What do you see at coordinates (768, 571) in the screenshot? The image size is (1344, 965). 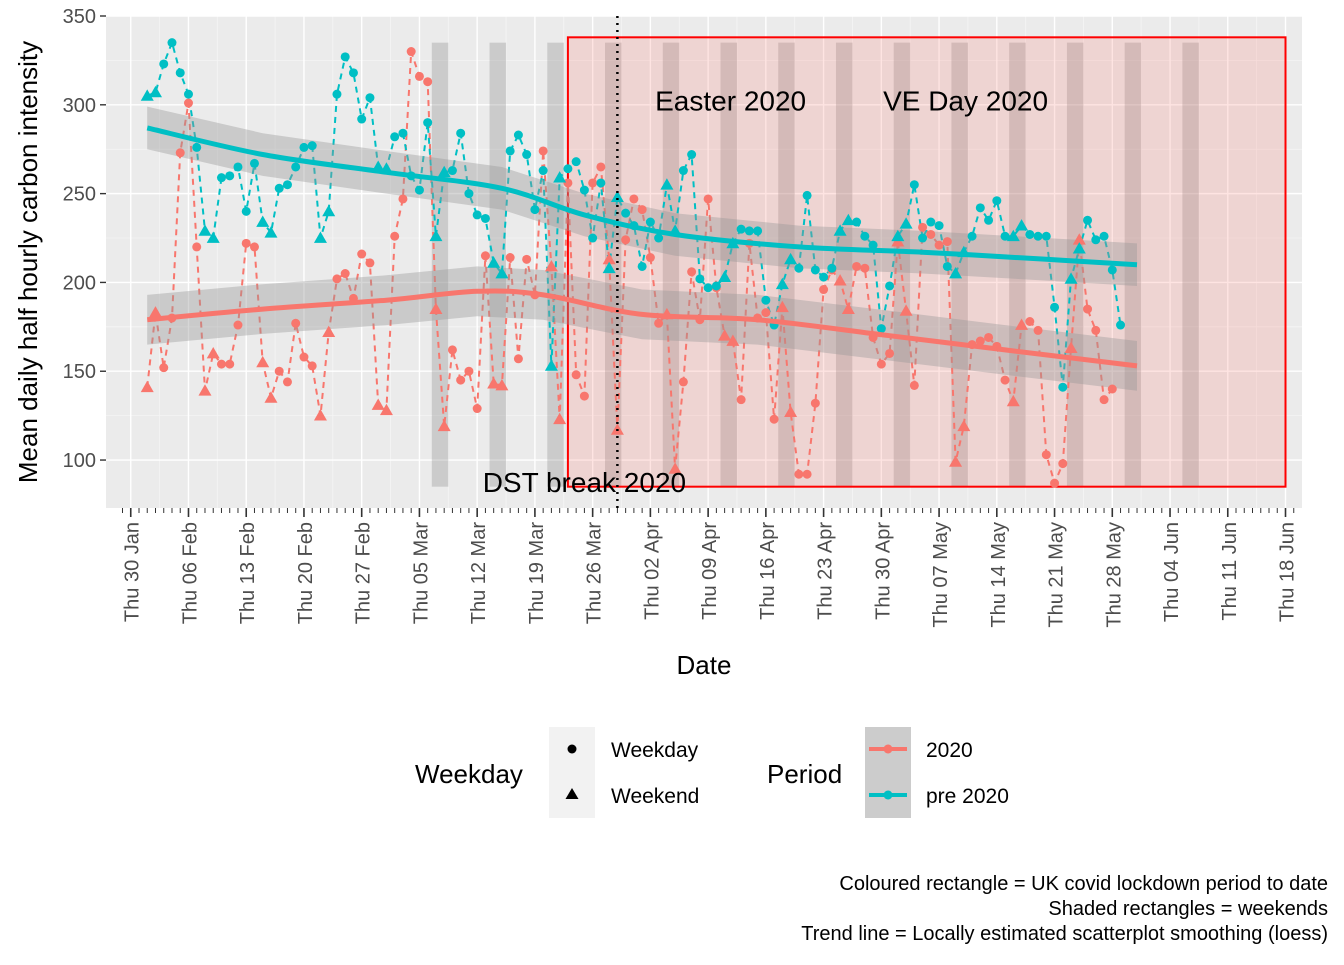 I see `x-tick-label: Thu 16 Apr` at bounding box center [768, 571].